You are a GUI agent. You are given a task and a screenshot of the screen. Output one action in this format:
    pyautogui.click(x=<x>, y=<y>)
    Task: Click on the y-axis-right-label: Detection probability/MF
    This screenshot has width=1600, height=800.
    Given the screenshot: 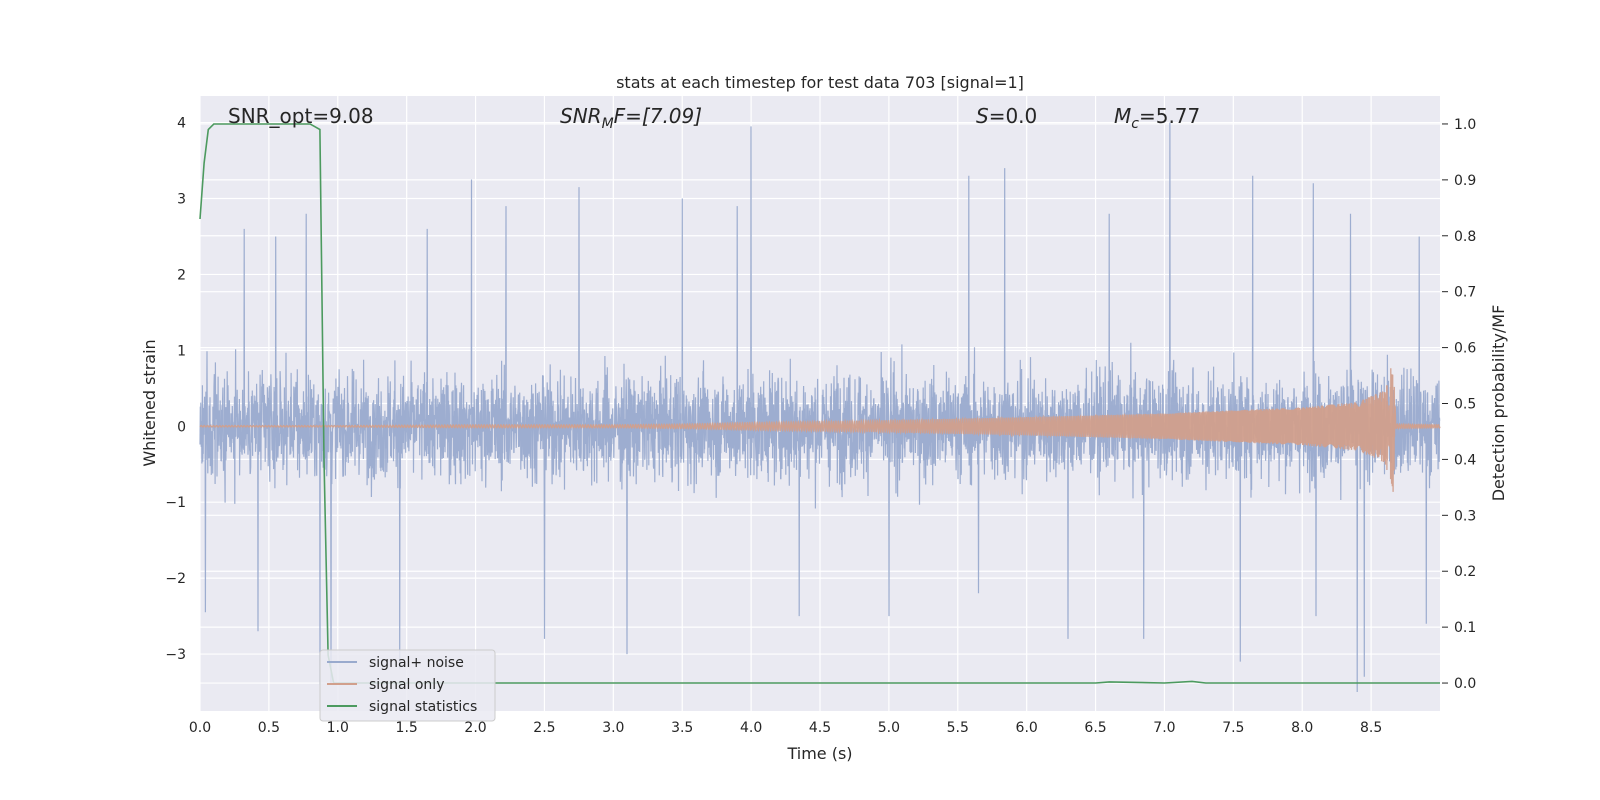 What is the action you would take?
    pyautogui.click(x=1498, y=403)
    